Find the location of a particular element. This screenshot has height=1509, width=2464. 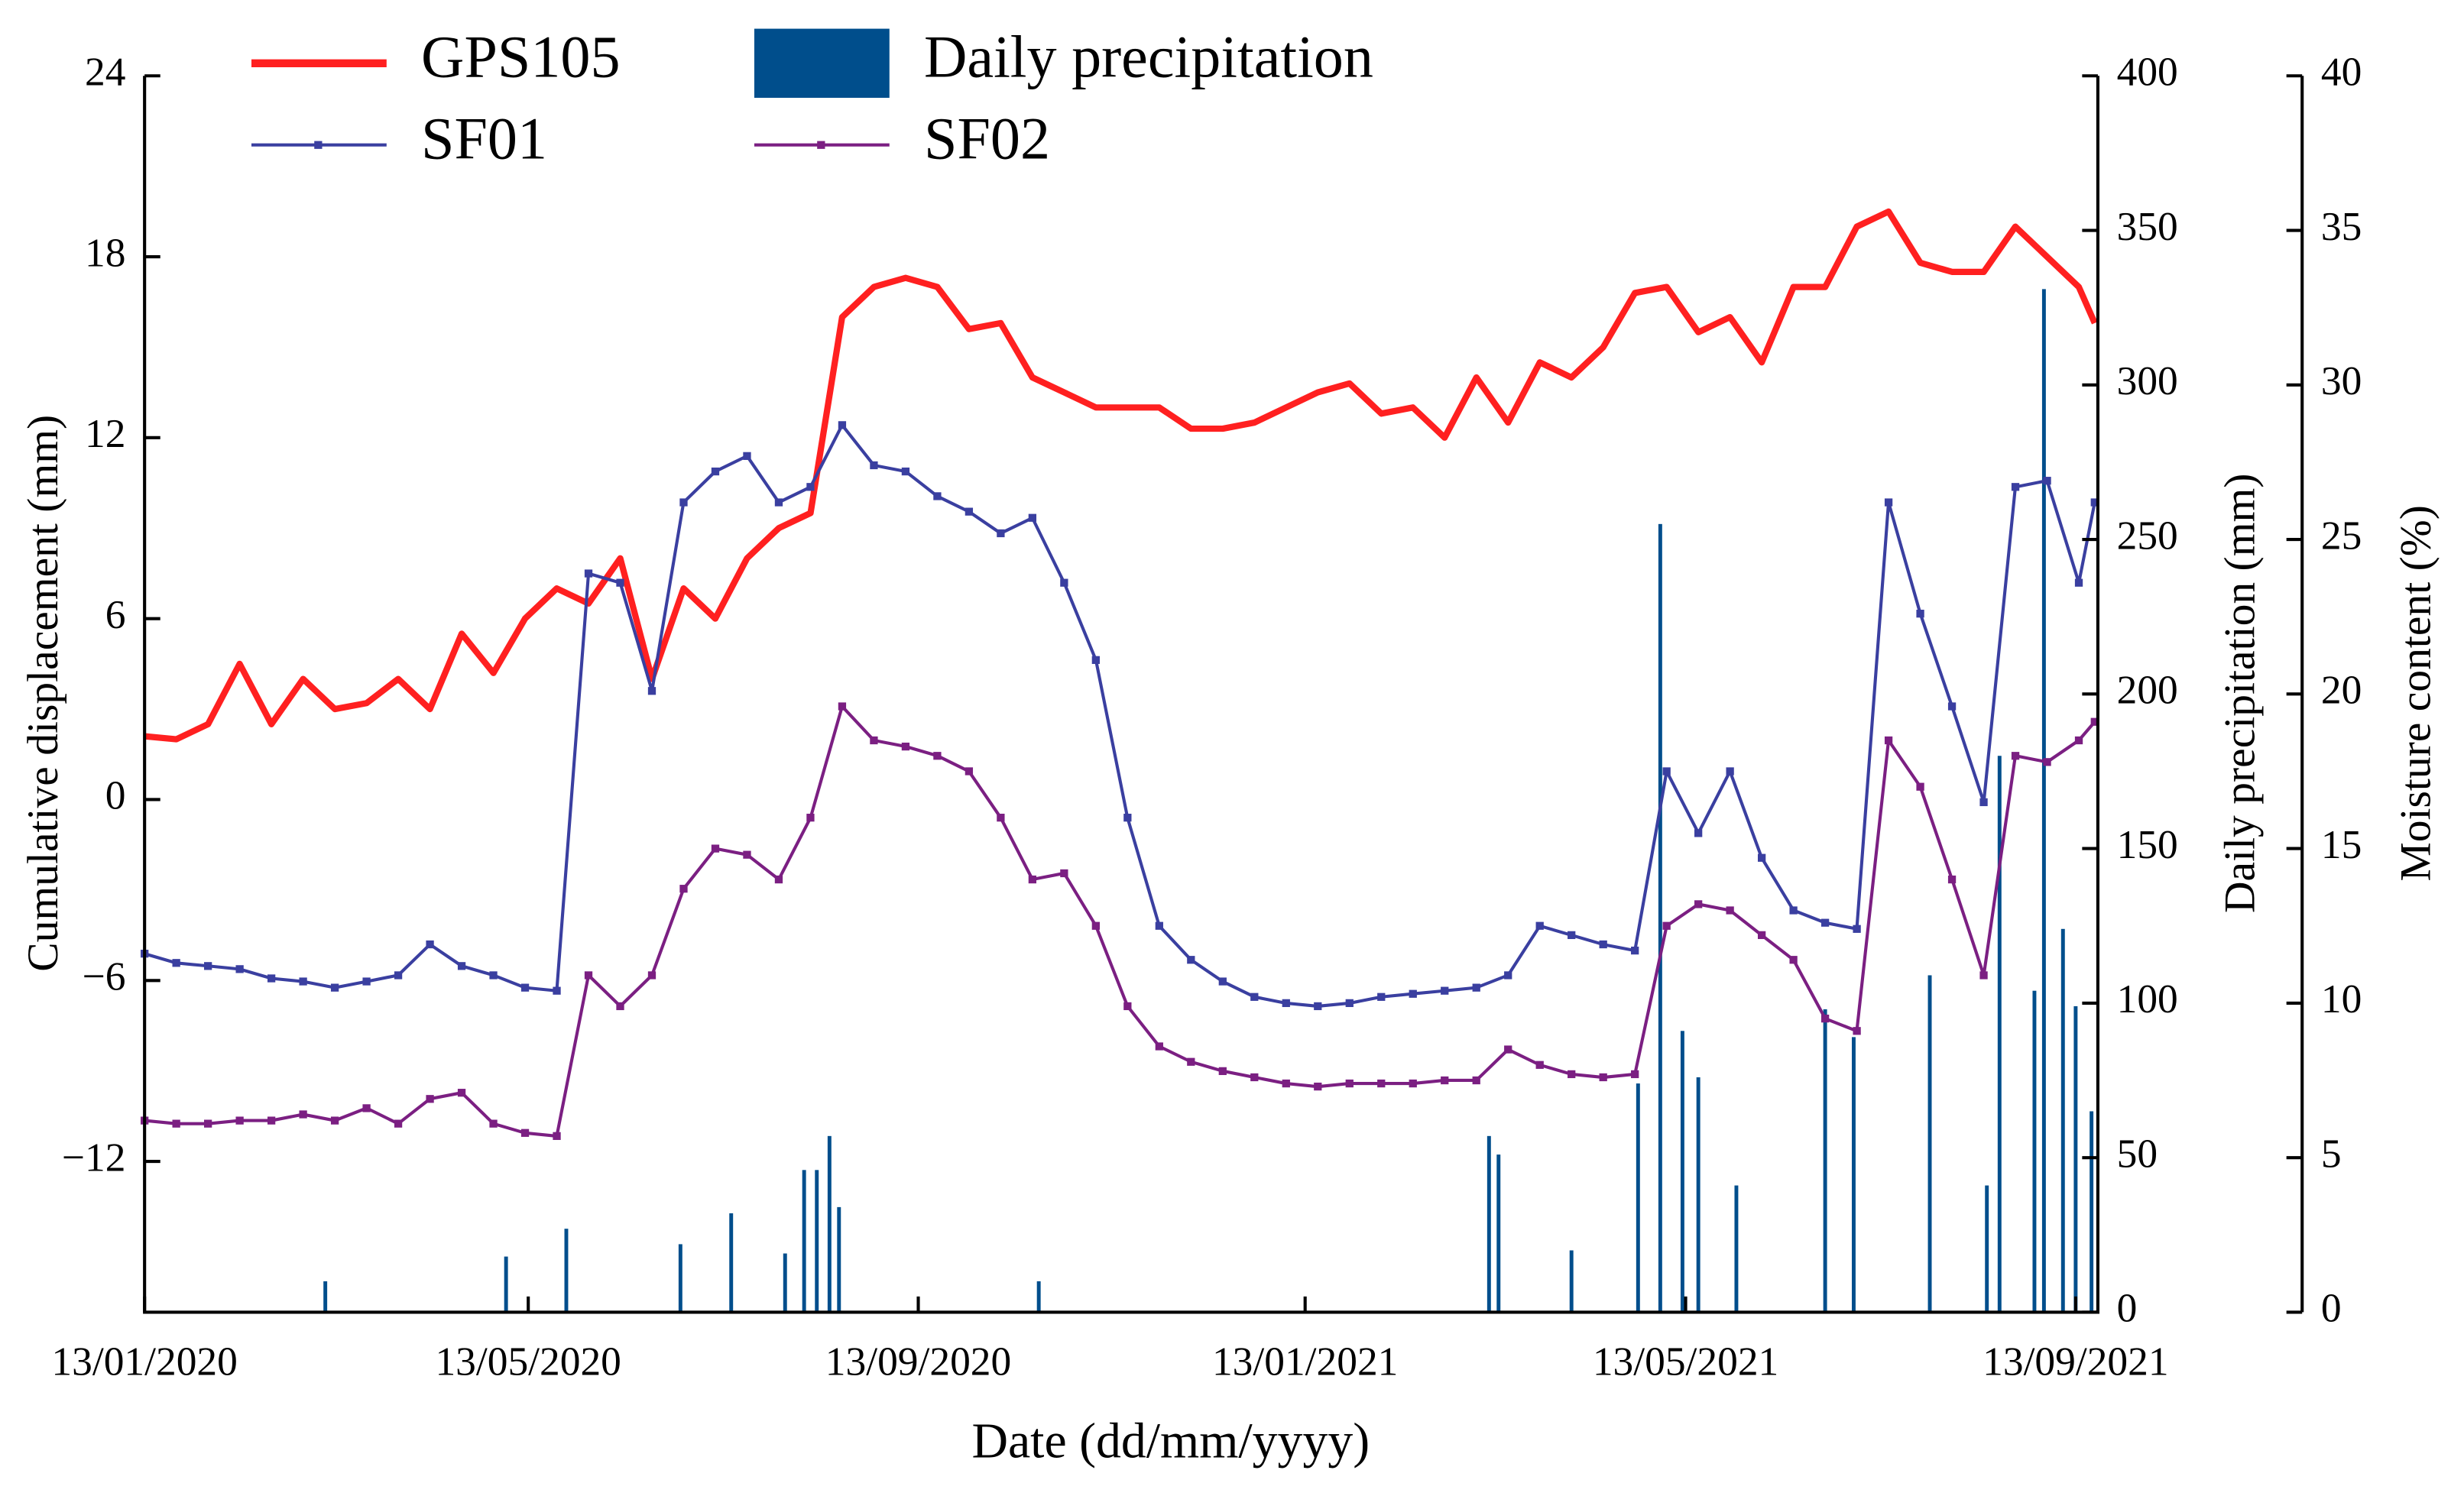

y2-tick-label: 0 is located at coordinates (2127, 1308).